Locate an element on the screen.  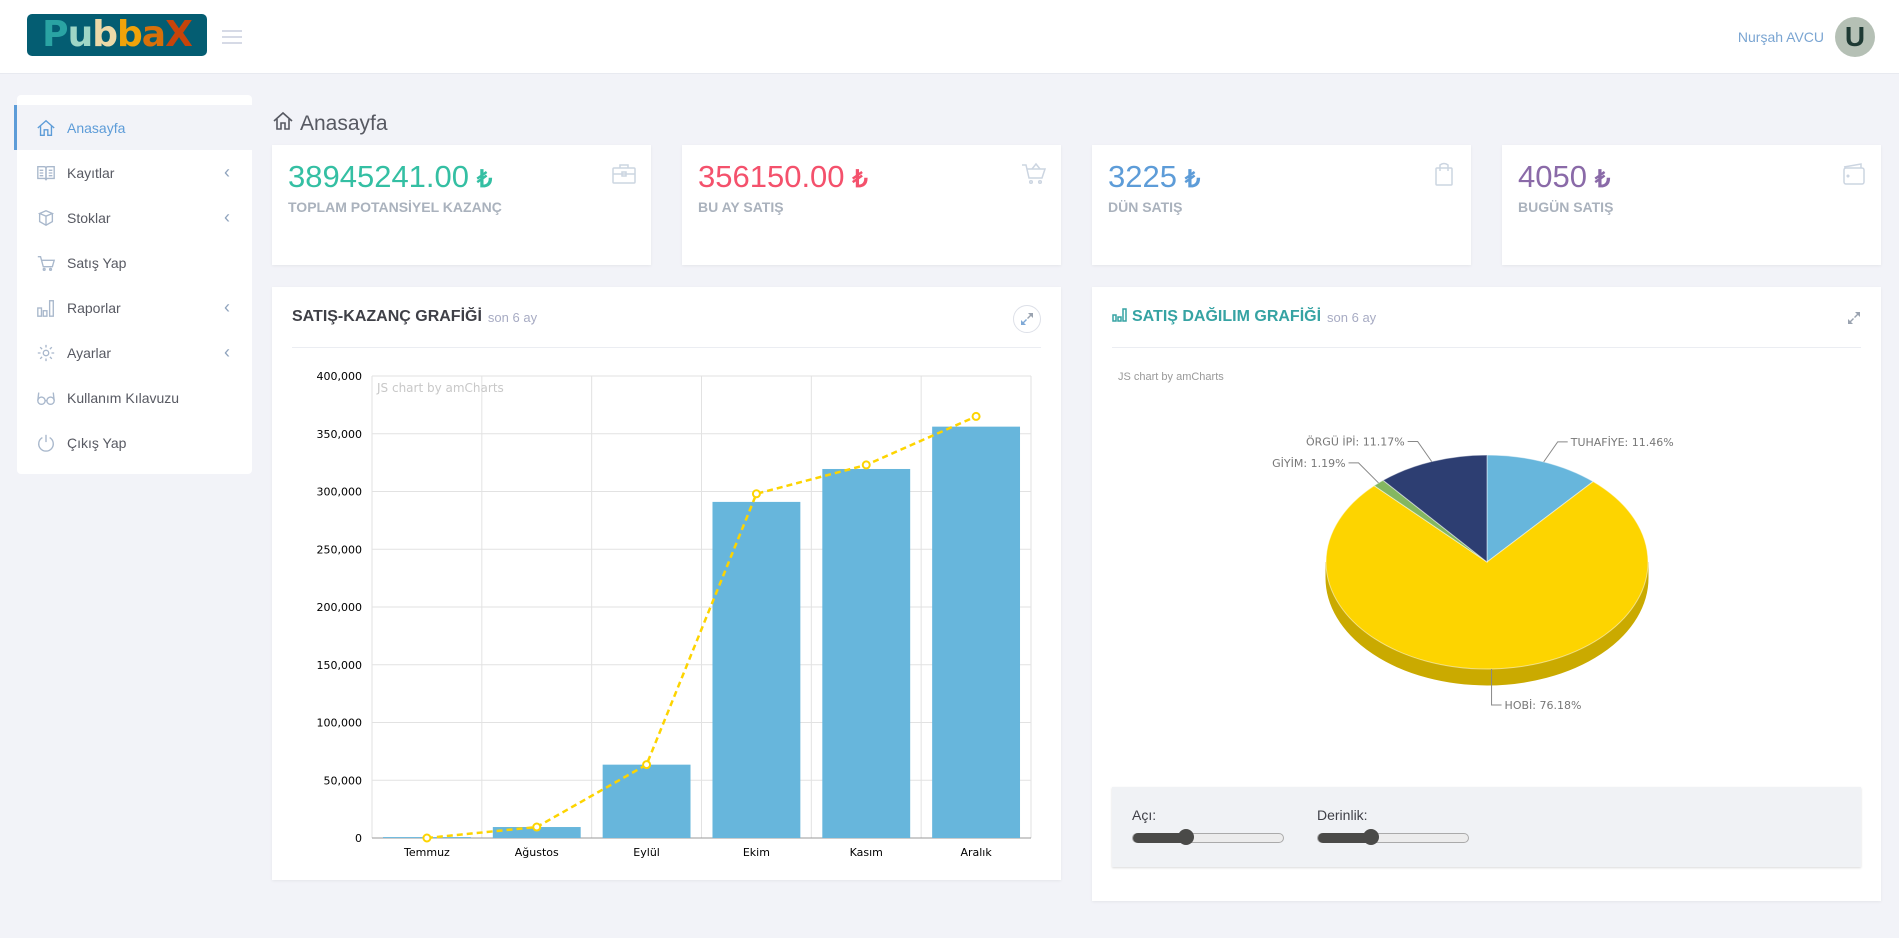
stat-card: 356150.00 ₺ BU AY SATIŞ is located at coordinates (871, 205).